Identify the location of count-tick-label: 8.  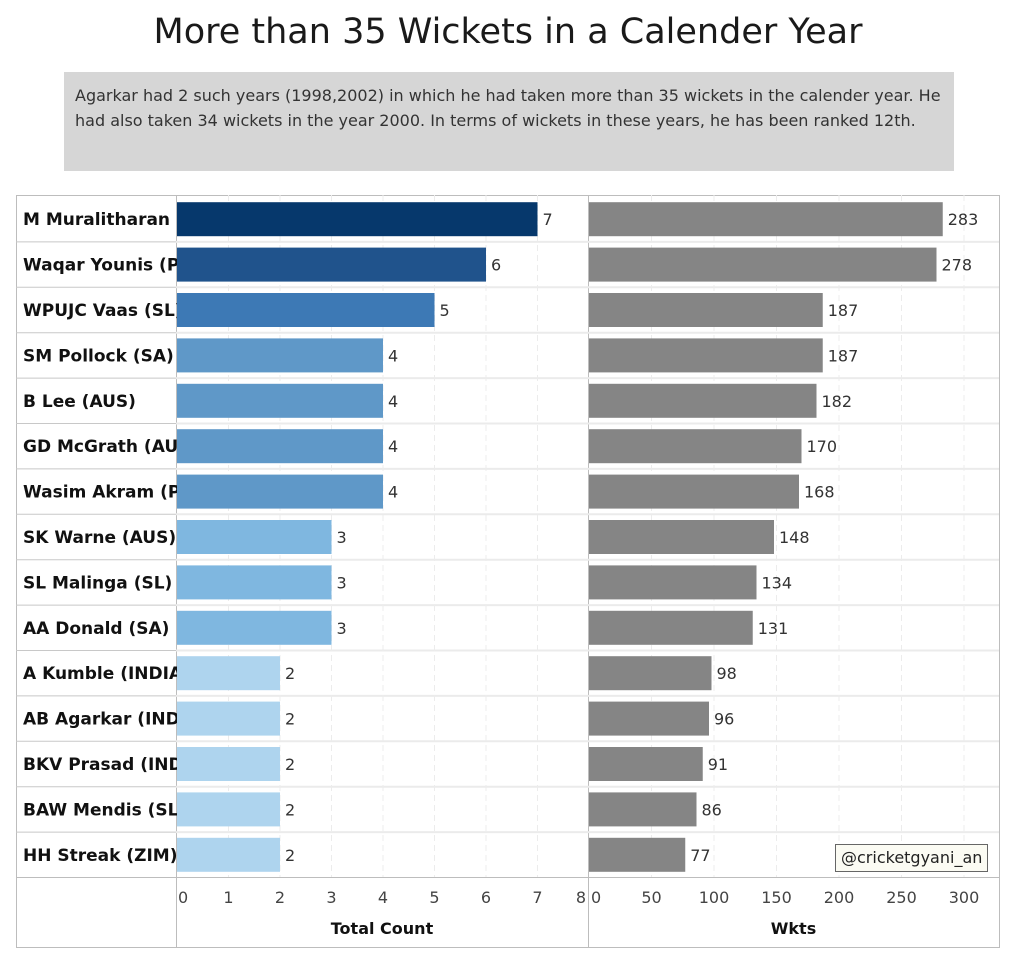
(581, 897).